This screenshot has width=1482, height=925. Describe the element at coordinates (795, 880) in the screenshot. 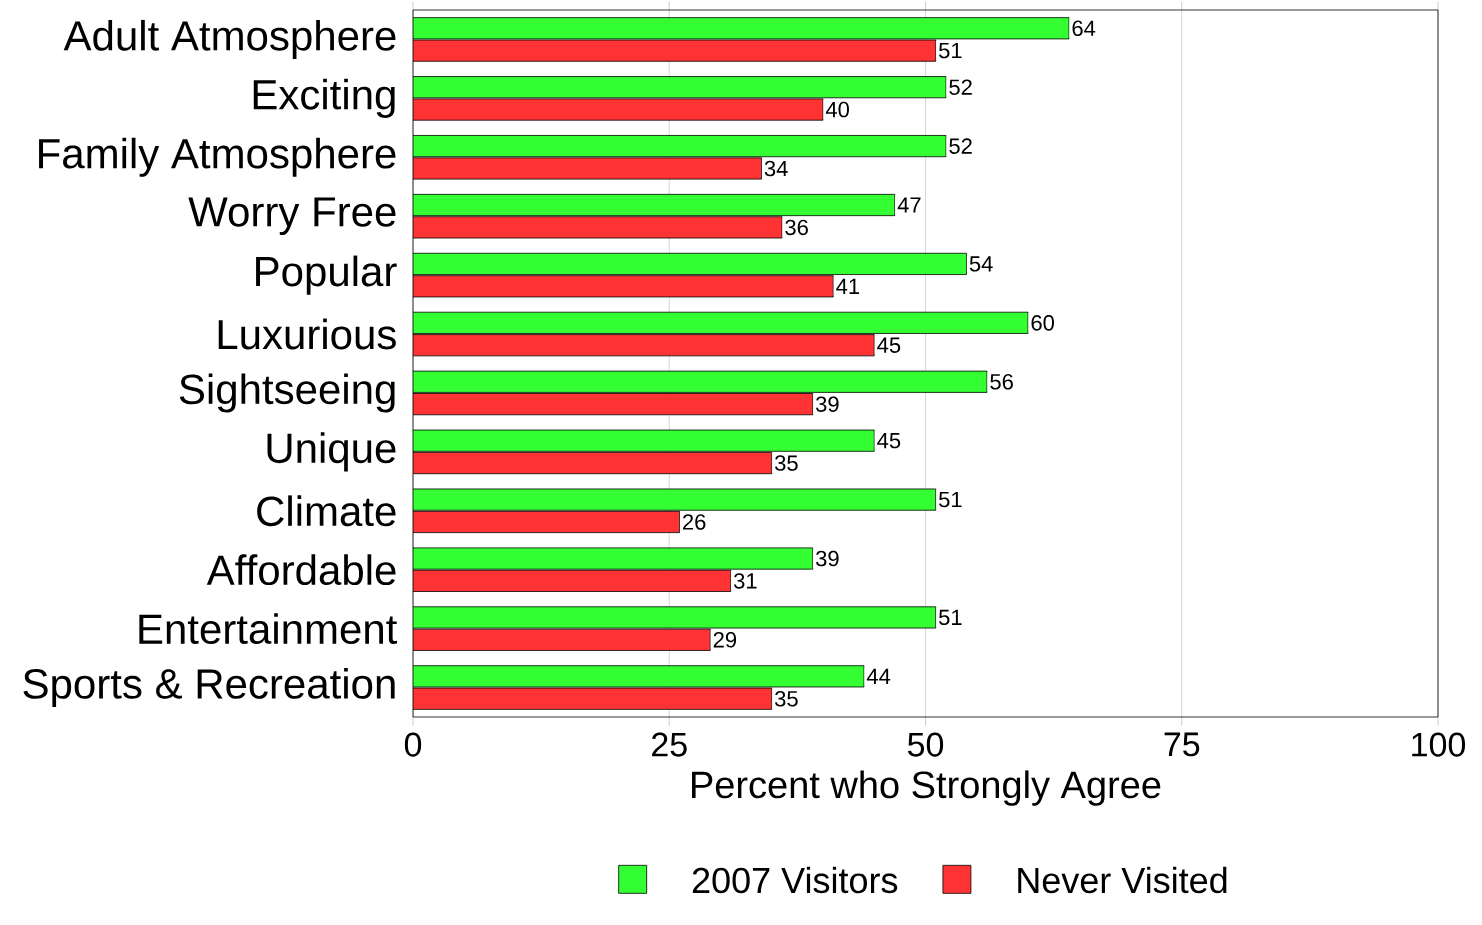

I see `legend-label: 2007 Visitors` at that location.